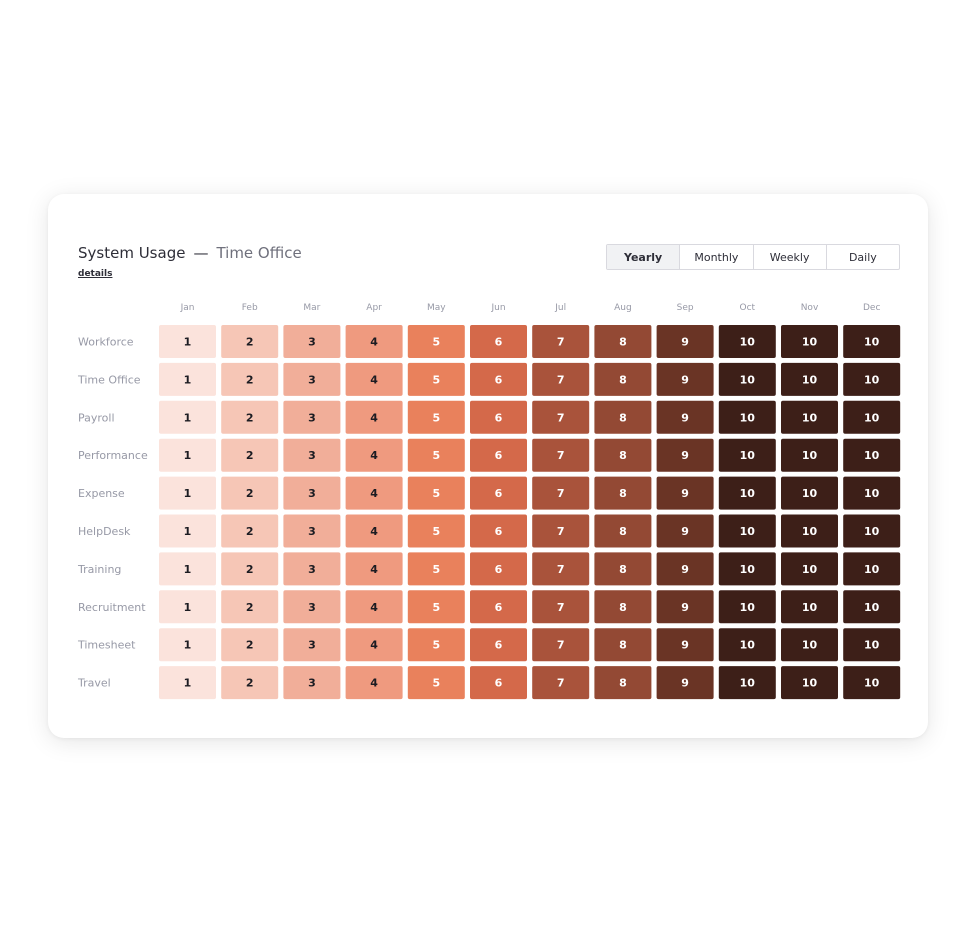 The height and width of the screenshot is (932, 976). What do you see at coordinates (644, 257) in the screenshot?
I see `period-yearly-button: Yearly` at bounding box center [644, 257].